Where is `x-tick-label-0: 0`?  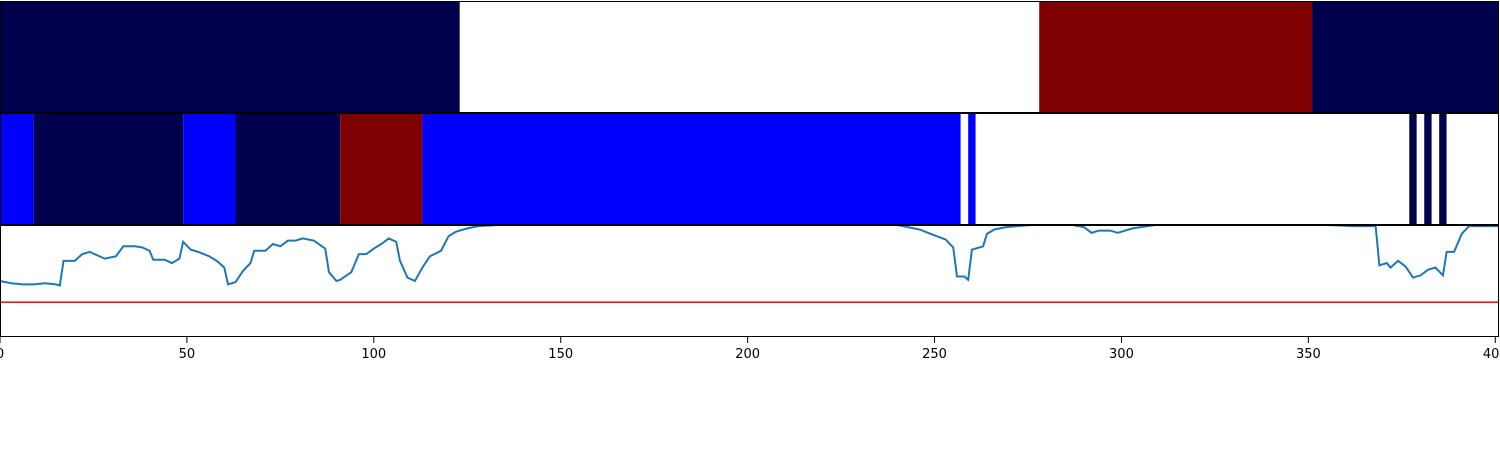 x-tick-label-0: 0 is located at coordinates (2, 354).